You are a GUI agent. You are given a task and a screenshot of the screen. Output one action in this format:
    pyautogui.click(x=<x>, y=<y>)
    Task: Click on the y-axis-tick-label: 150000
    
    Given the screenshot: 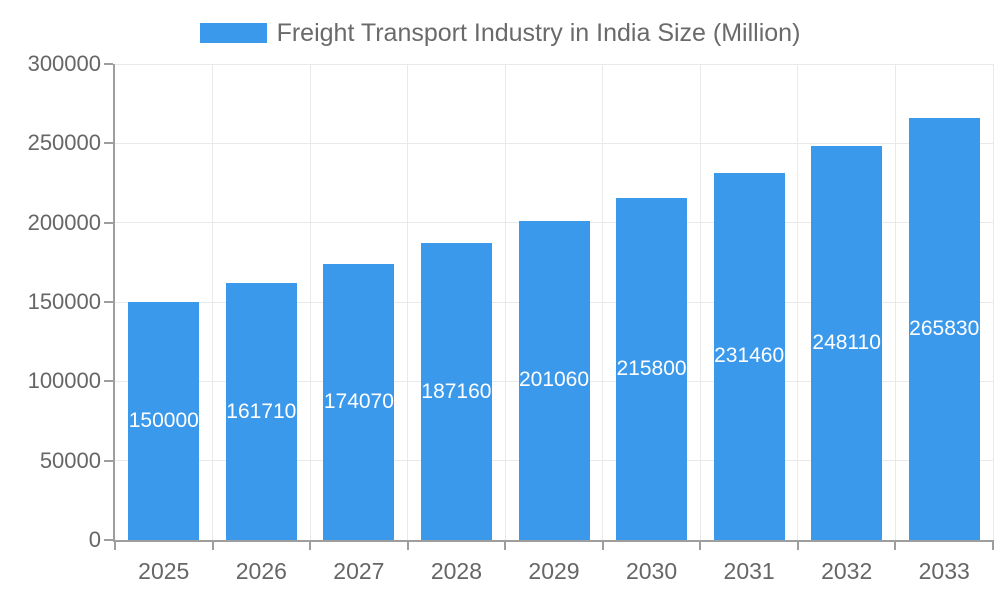 What is the action you would take?
    pyautogui.click(x=64, y=301)
    